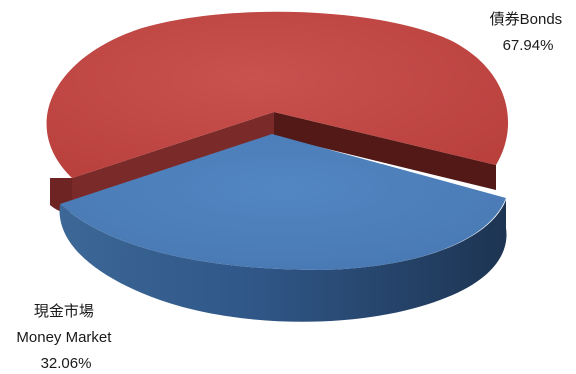 This screenshot has width=576, height=374. I want to click on bonds-slice-cut-face, so click(173, 158).